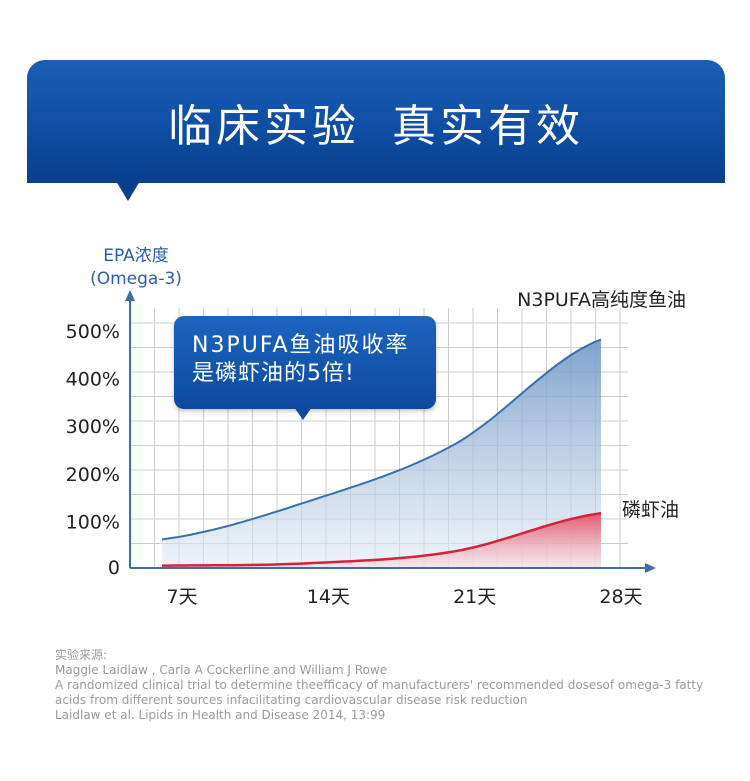  Describe the element at coordinates (114, 568) in the screenshot. I see `y-tick-label: 0` at that location.